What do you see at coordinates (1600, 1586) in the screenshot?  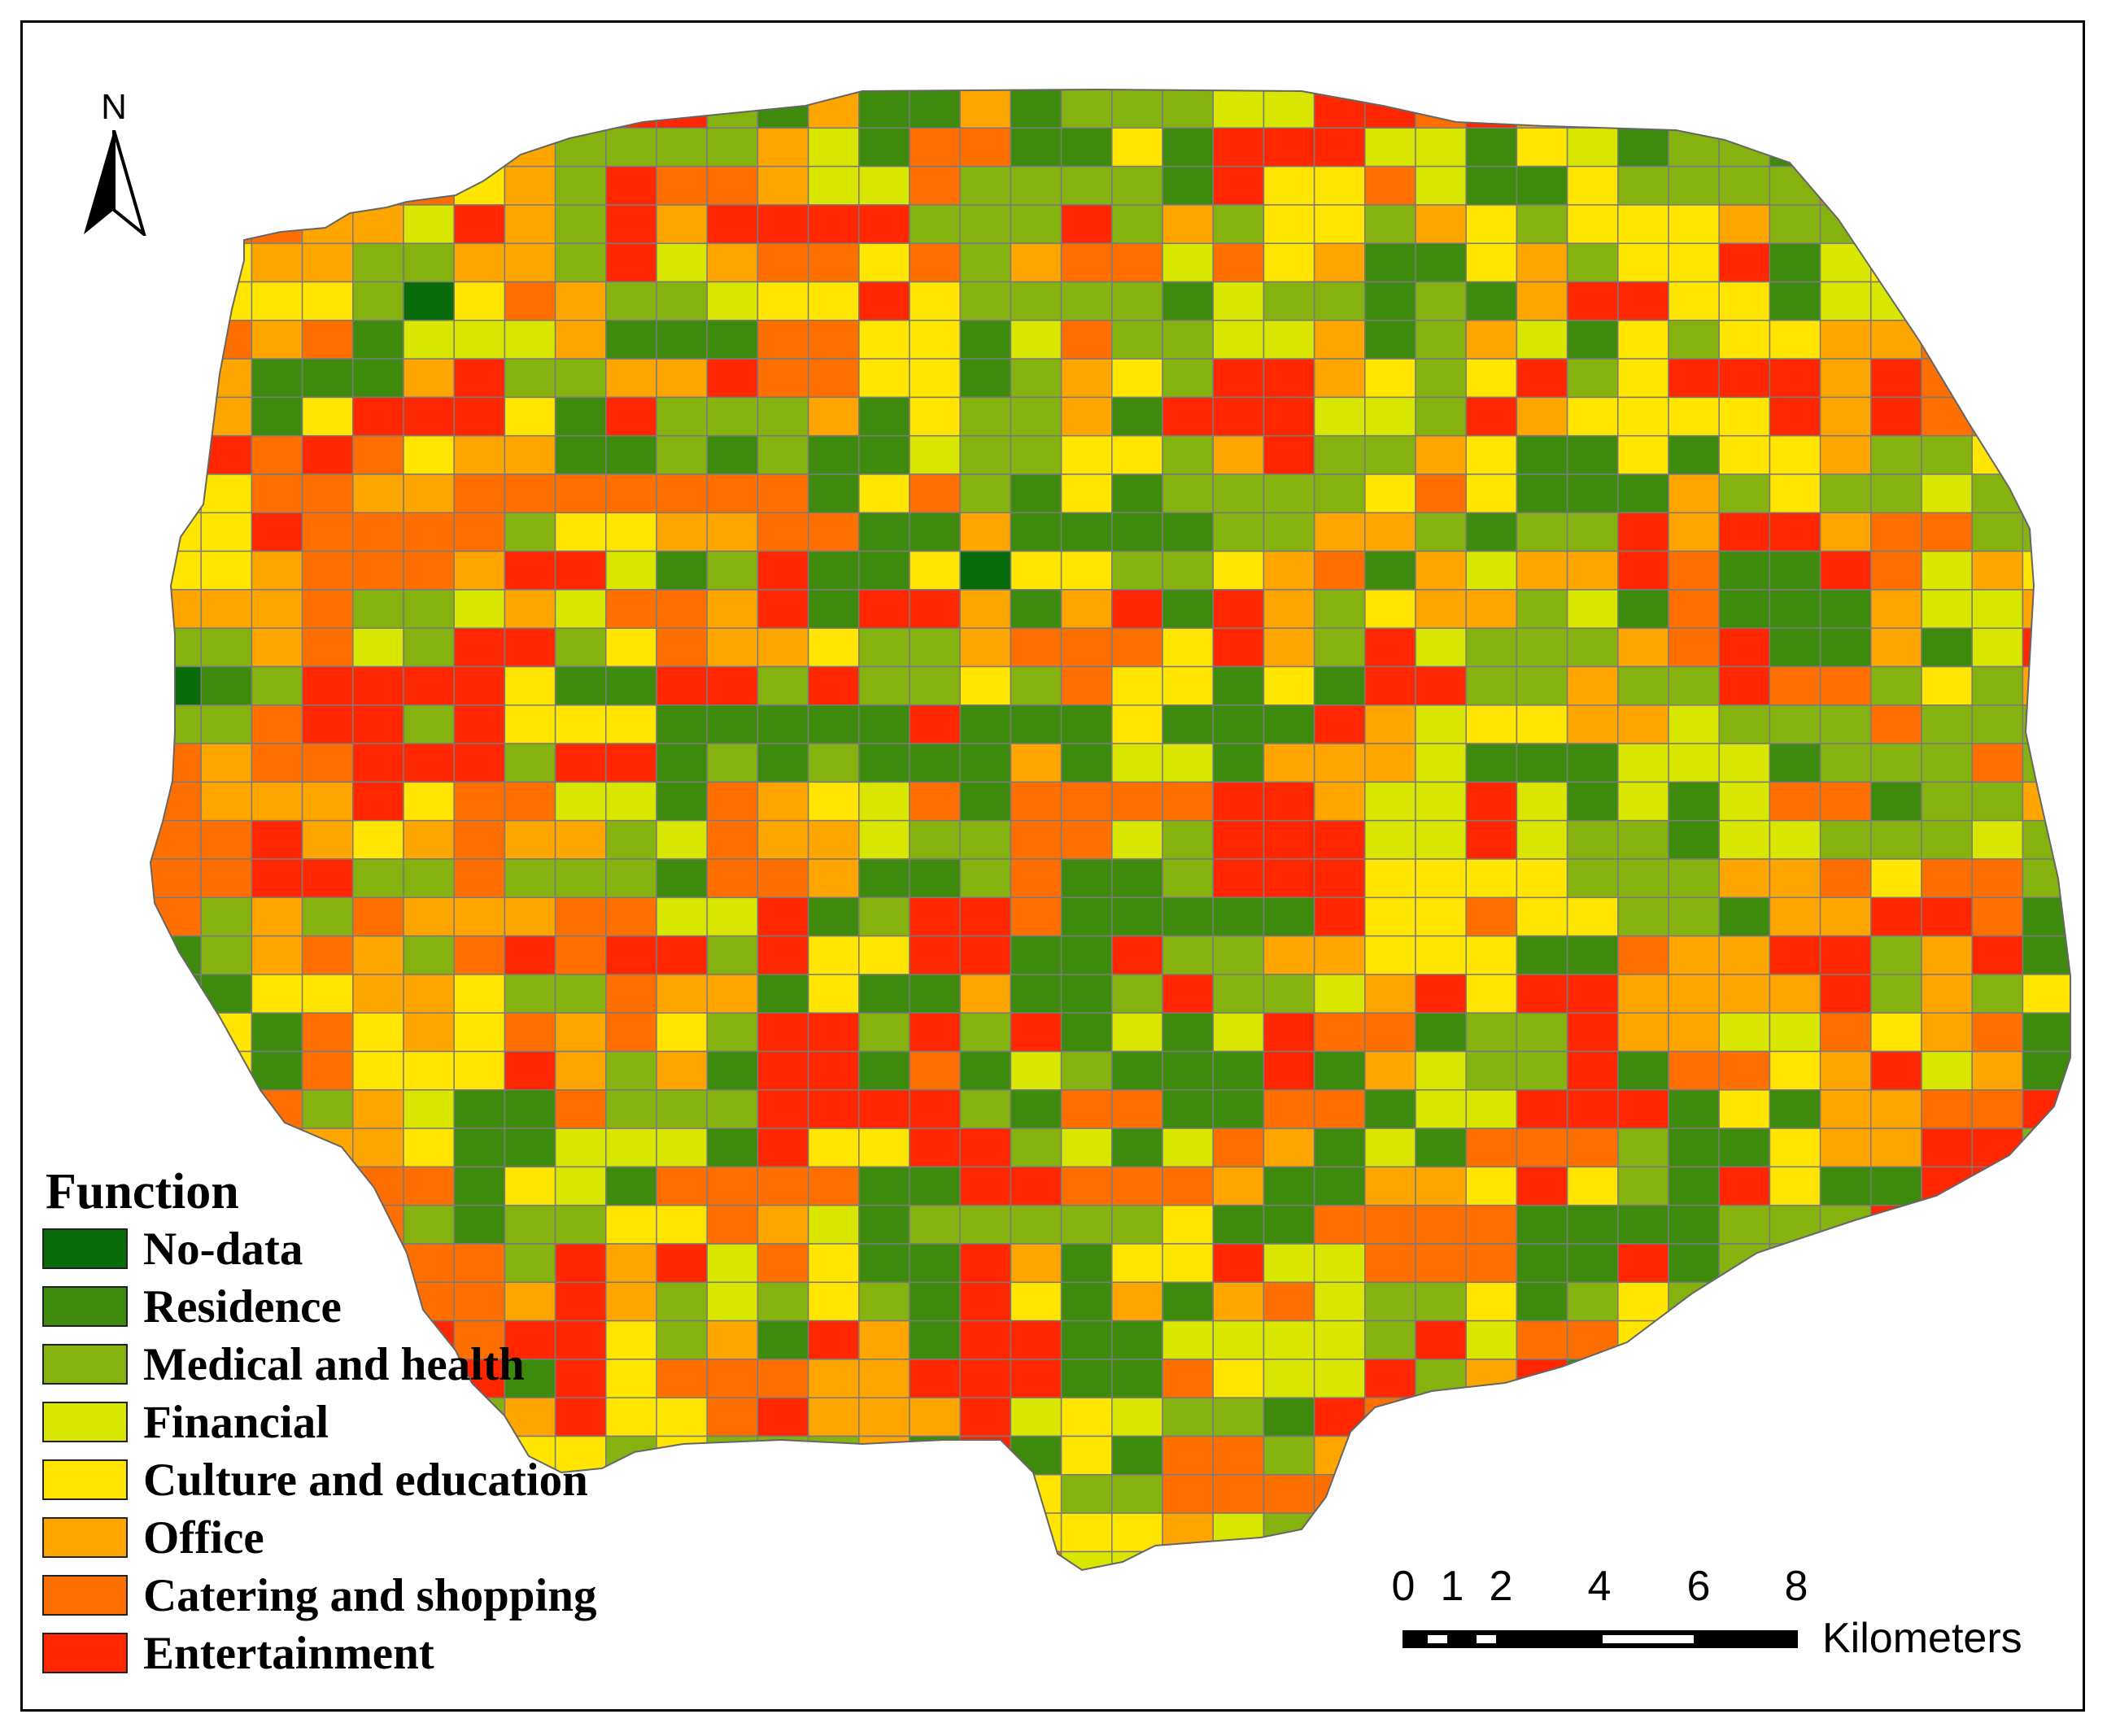 I see `scale-tick-4: 4` at bounding box center [1600, 1586].